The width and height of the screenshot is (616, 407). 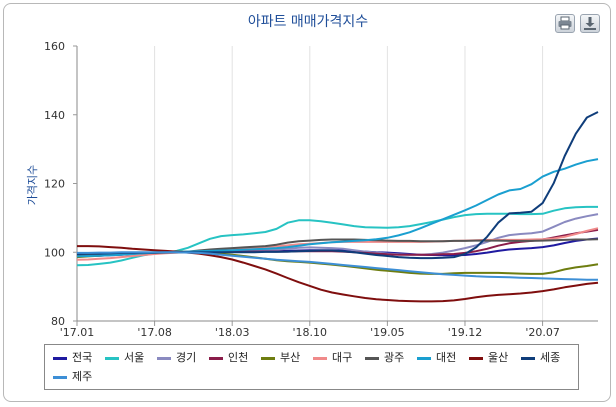 I want to click on legend-item: 세종, so click(x=540, y=357).